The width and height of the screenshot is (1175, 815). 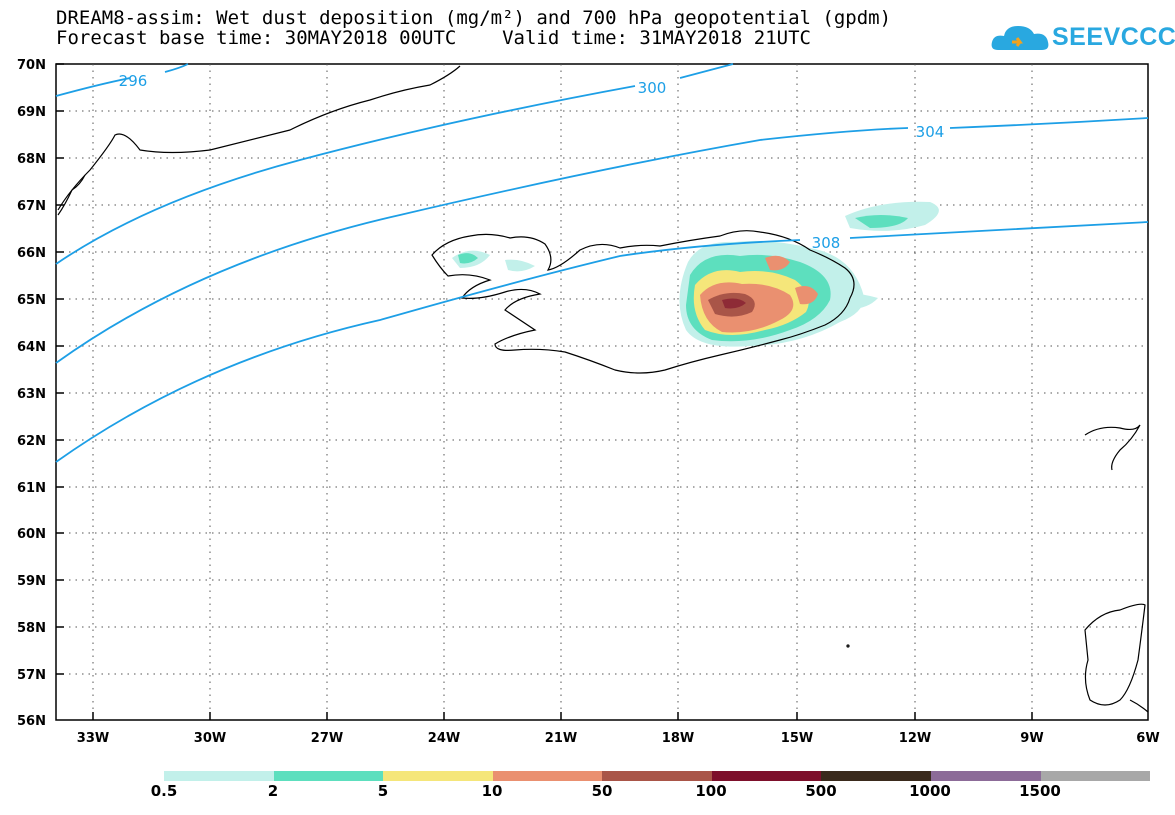 What do you see at coordinates (31, 206) in the screenshot?
I see `lat-label: 67N` at bounding box center [31, 206].